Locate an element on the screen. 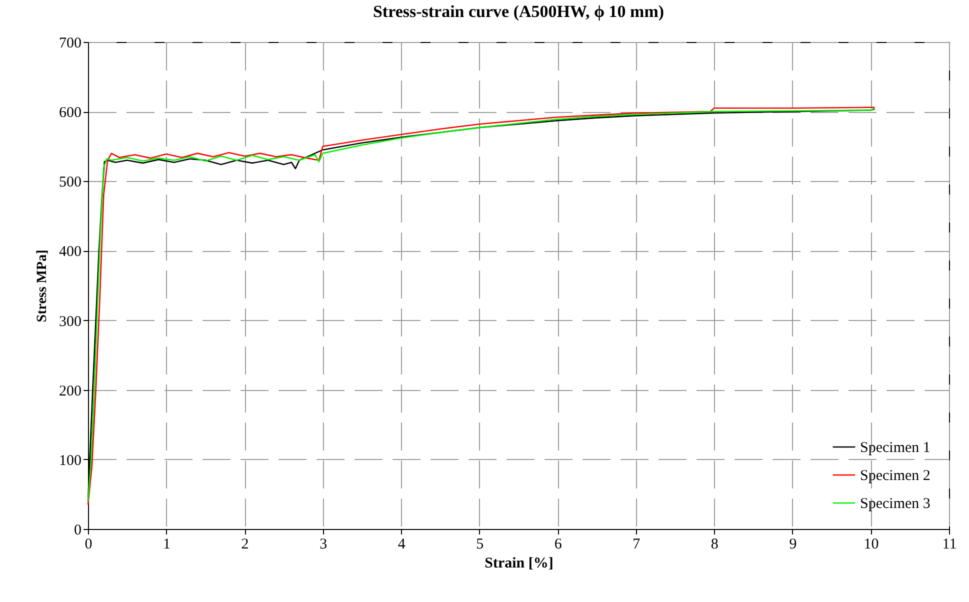 Image resolution: width=969 pixels, height=602 pixels. x-tick-label: 7 is located at coordinates (636, 544).